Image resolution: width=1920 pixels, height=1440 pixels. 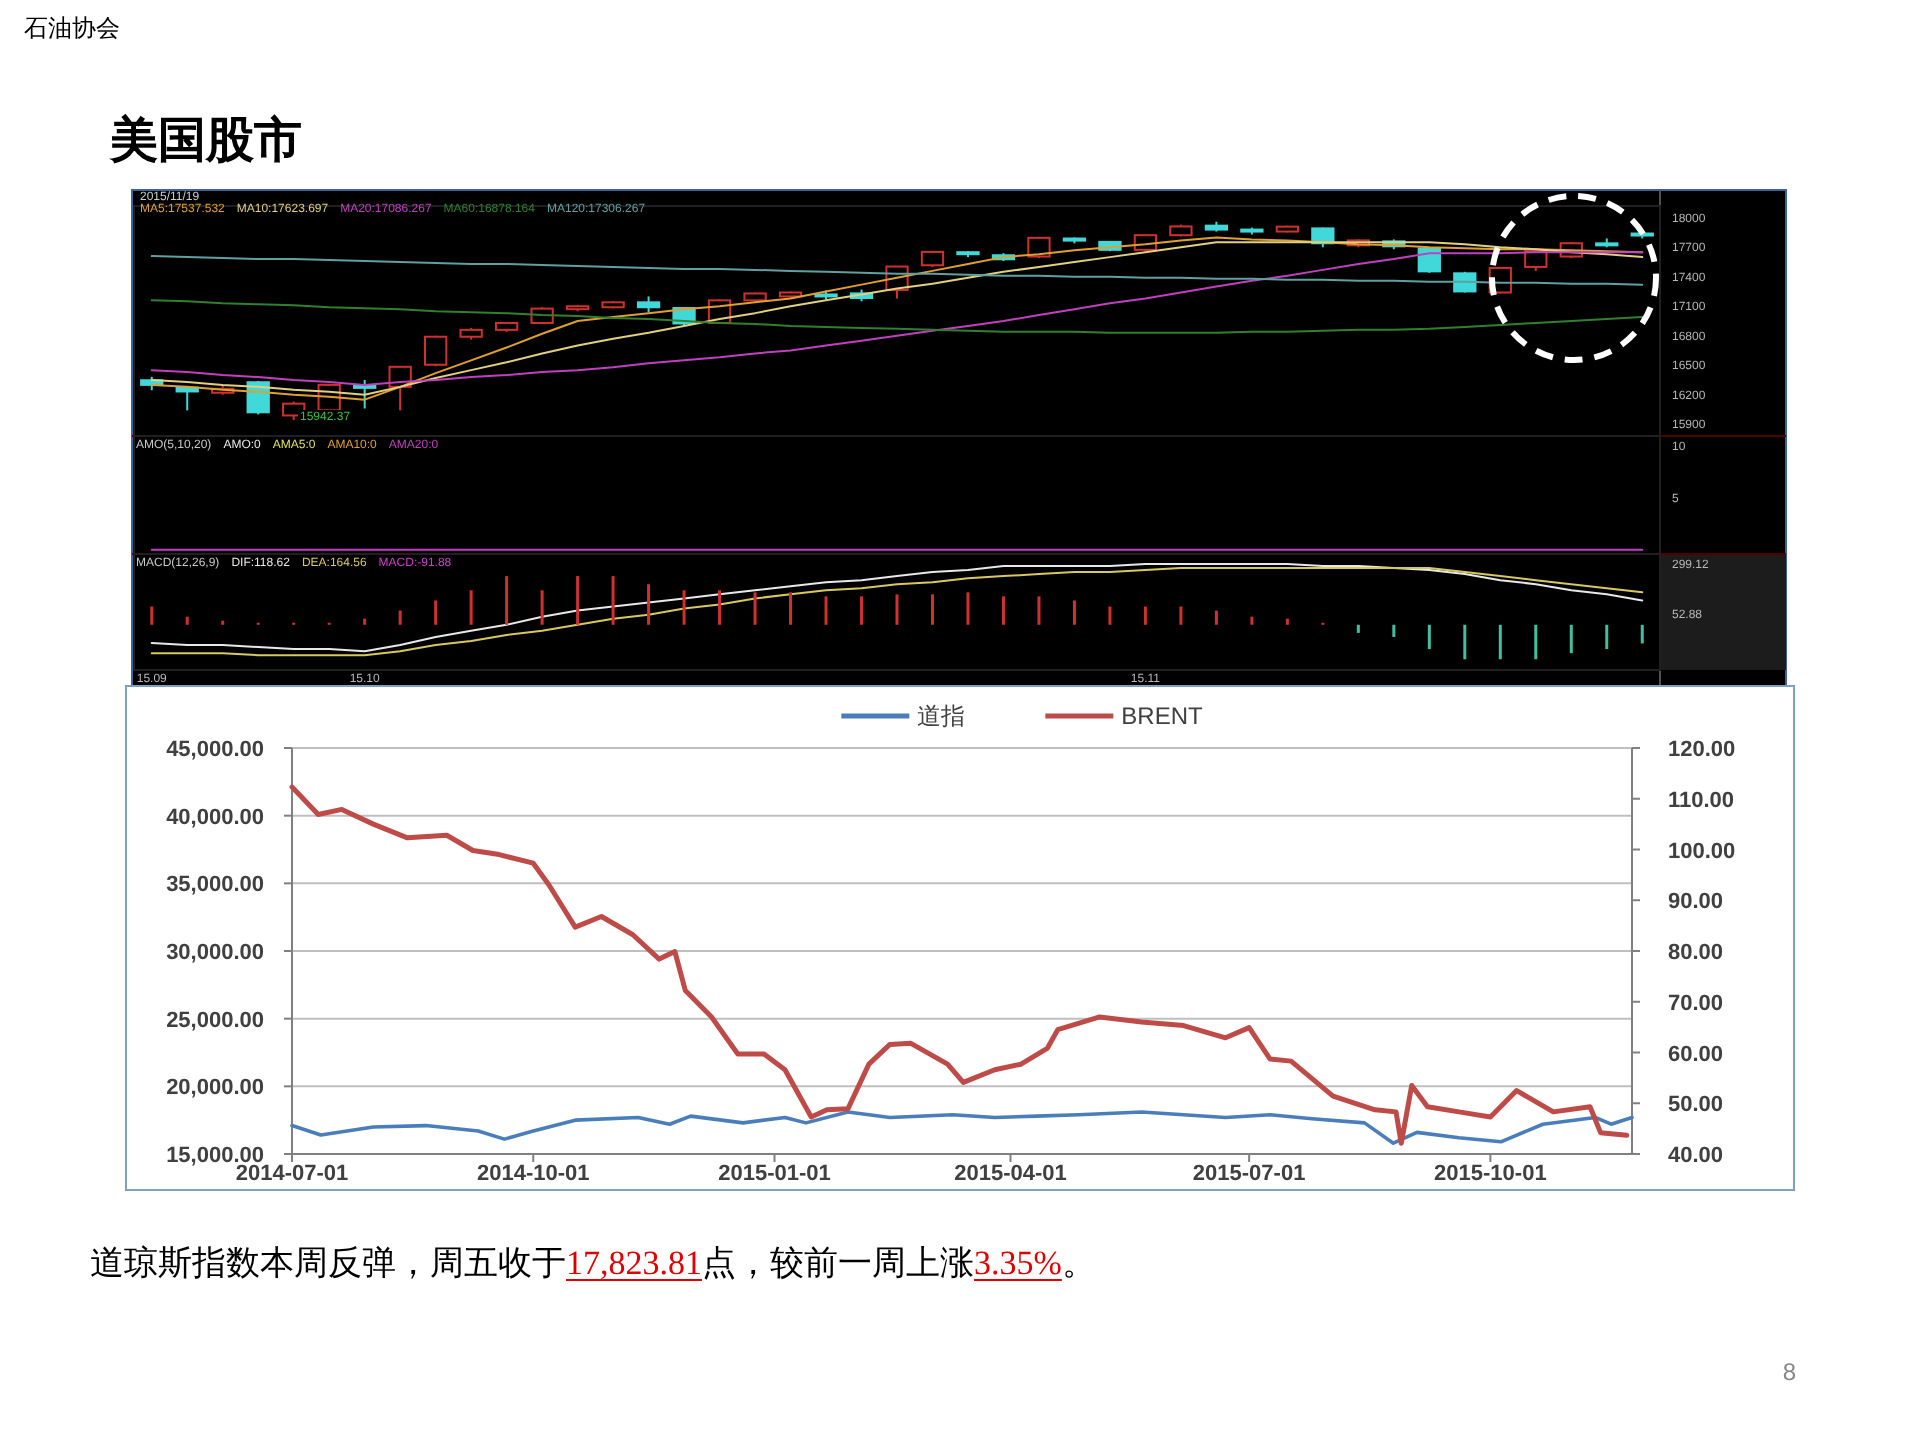 What do you see at coordinates (205, 140) in the screenshot?
I see `chart-title: 美国股市` at bounding box center [205, 140].